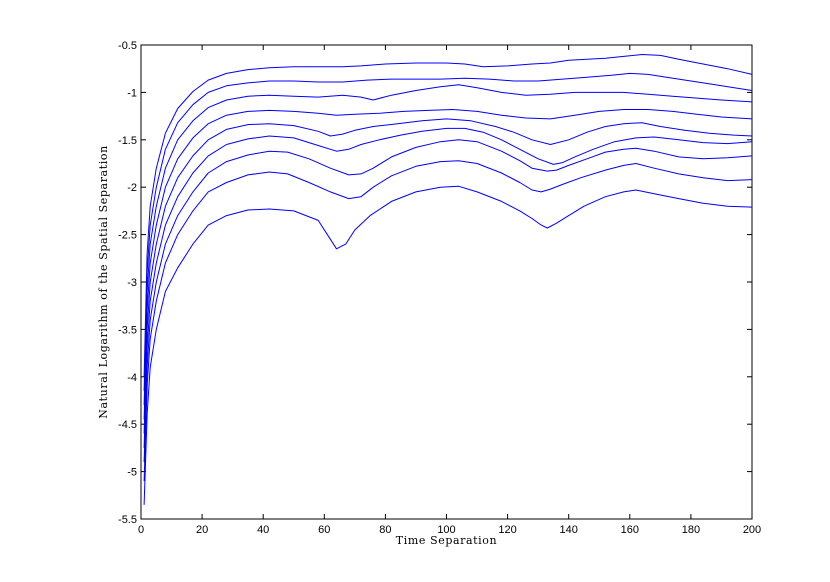  Describe the element at coordinates (132, 93) in the screenshot. I see `y-tick-label: -1` at that location.